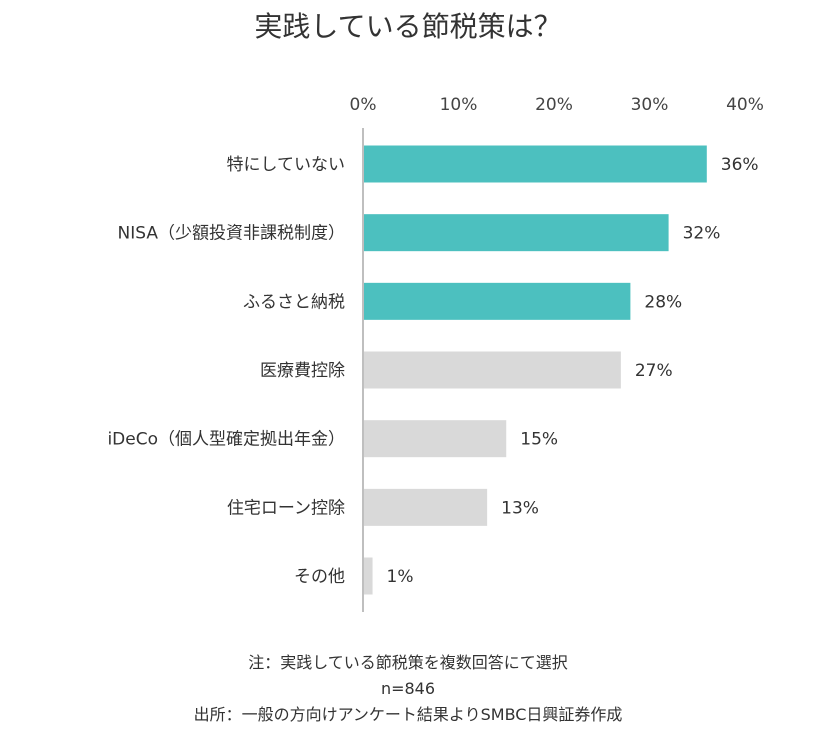 The width and height of the screenshot is (816, 745). What do you see at coordinates (650, 105) in the screenshot?
I see `x-tick-label: 30%` at bounding box center [650, 105].